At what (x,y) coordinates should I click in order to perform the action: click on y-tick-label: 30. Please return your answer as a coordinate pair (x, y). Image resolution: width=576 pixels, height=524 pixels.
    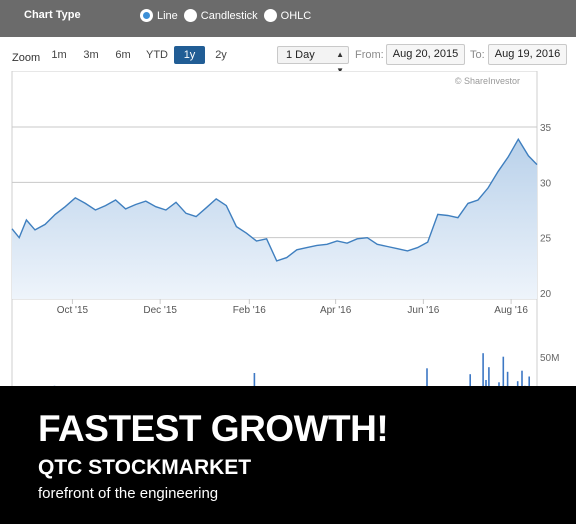
    Looking at the image, I should click on (546, 183).